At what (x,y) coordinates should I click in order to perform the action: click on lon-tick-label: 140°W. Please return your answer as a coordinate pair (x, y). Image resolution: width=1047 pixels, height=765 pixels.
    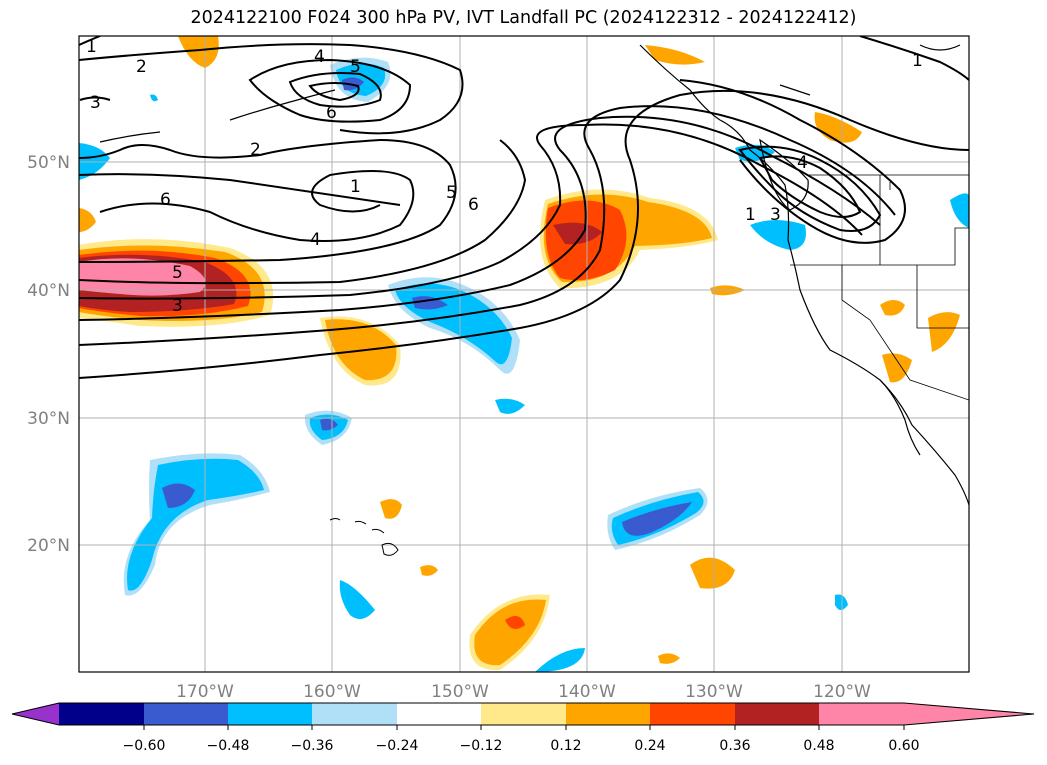
    Looking at the image, I should click on (587, 692).